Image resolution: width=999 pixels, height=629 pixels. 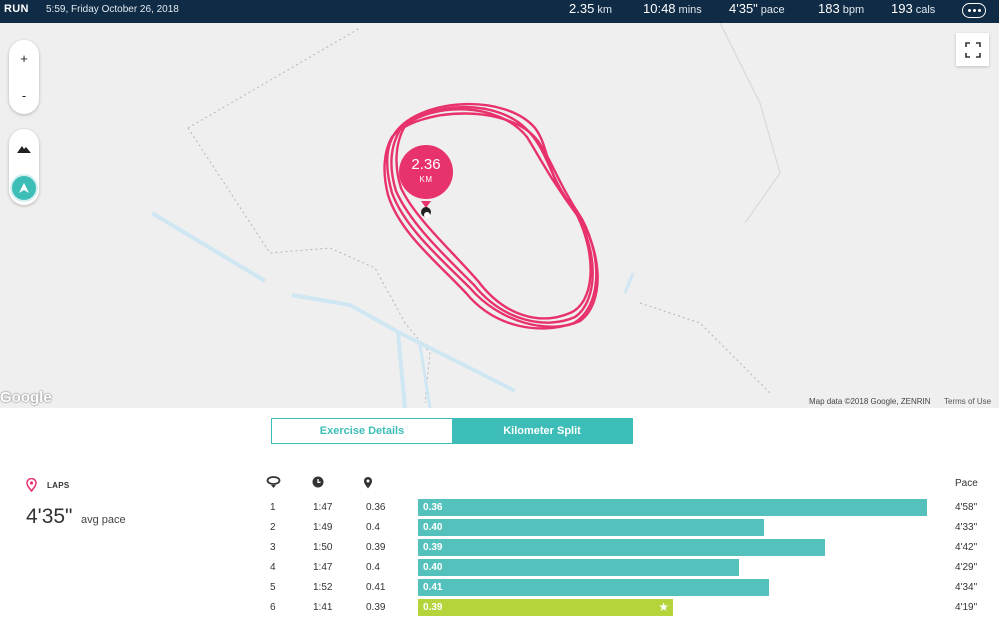 I want to click on lap-pace: 4'42", so click(x=966, y=547).